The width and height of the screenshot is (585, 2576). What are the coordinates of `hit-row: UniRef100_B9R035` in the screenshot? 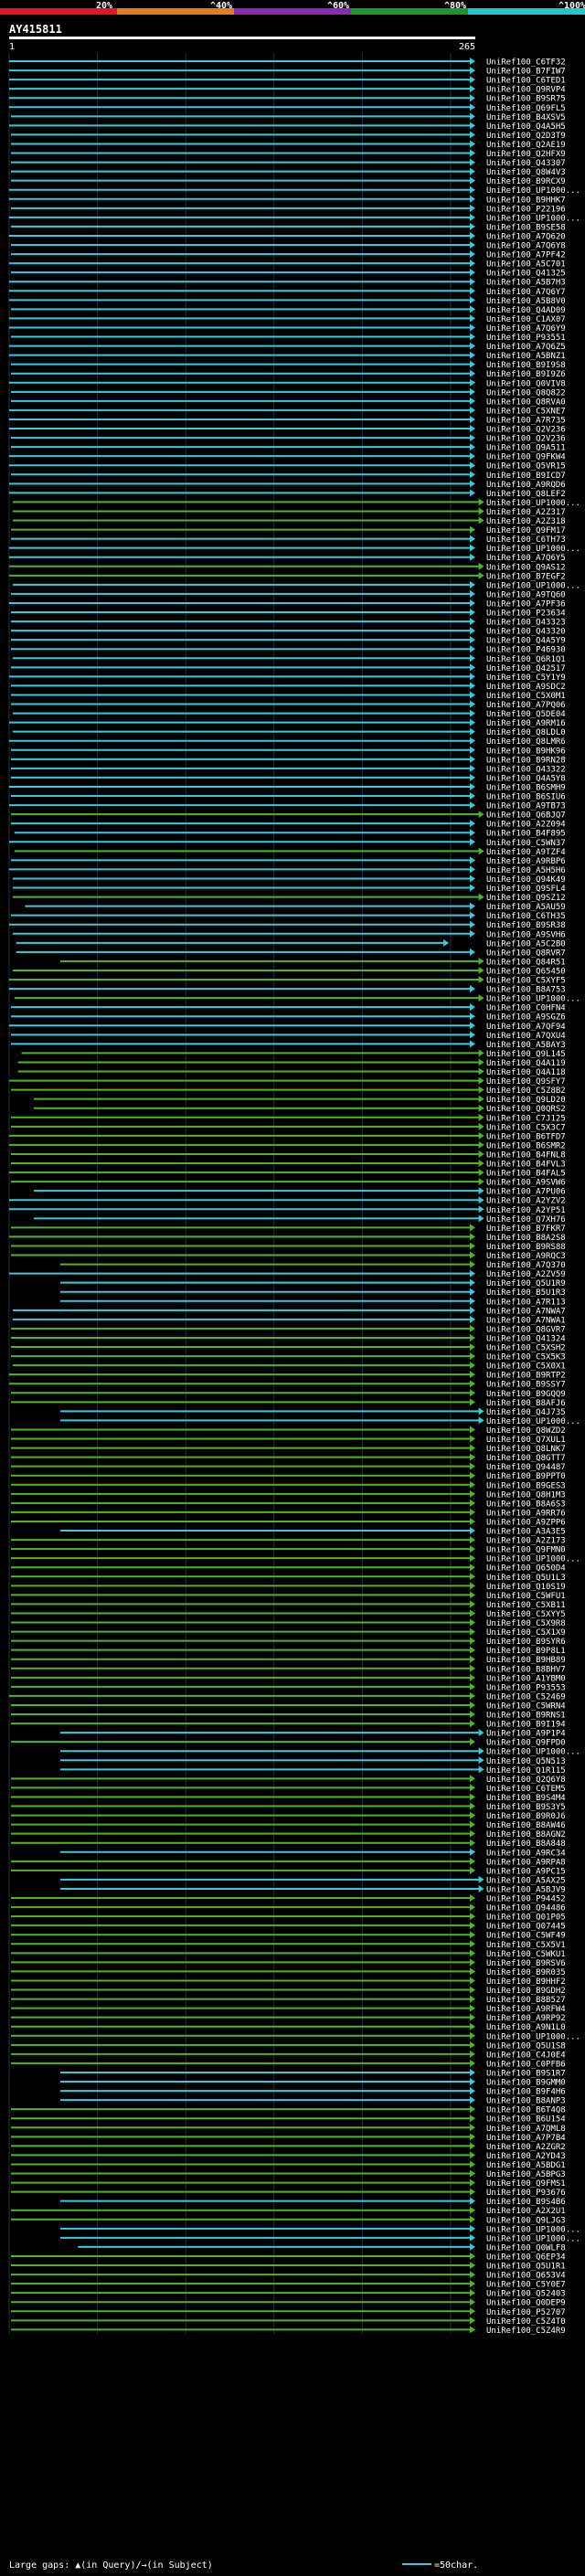 It's located at (288, 1972).